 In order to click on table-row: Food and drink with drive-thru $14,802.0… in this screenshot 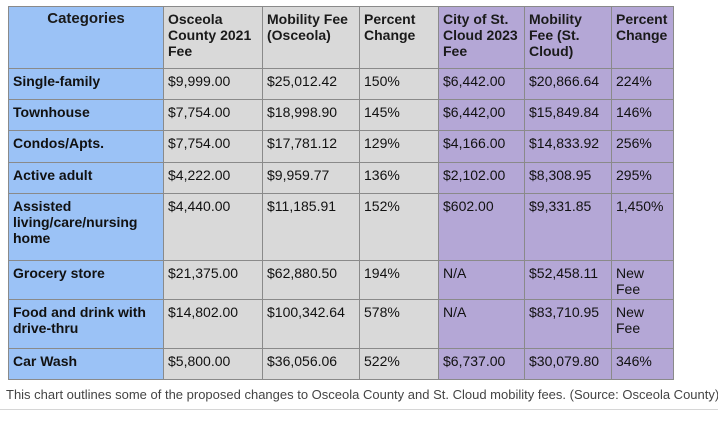, I will do `click(341, 324)`.